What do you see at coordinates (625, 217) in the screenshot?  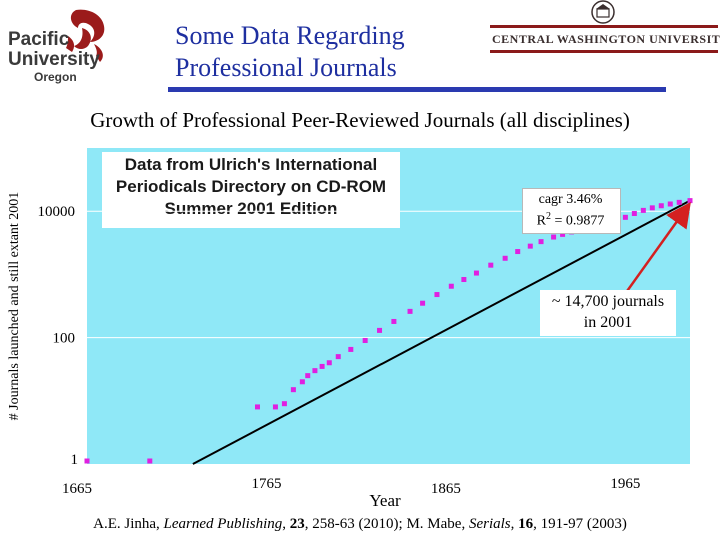 I see `data-point-1965` at bounding box center [625, 217].